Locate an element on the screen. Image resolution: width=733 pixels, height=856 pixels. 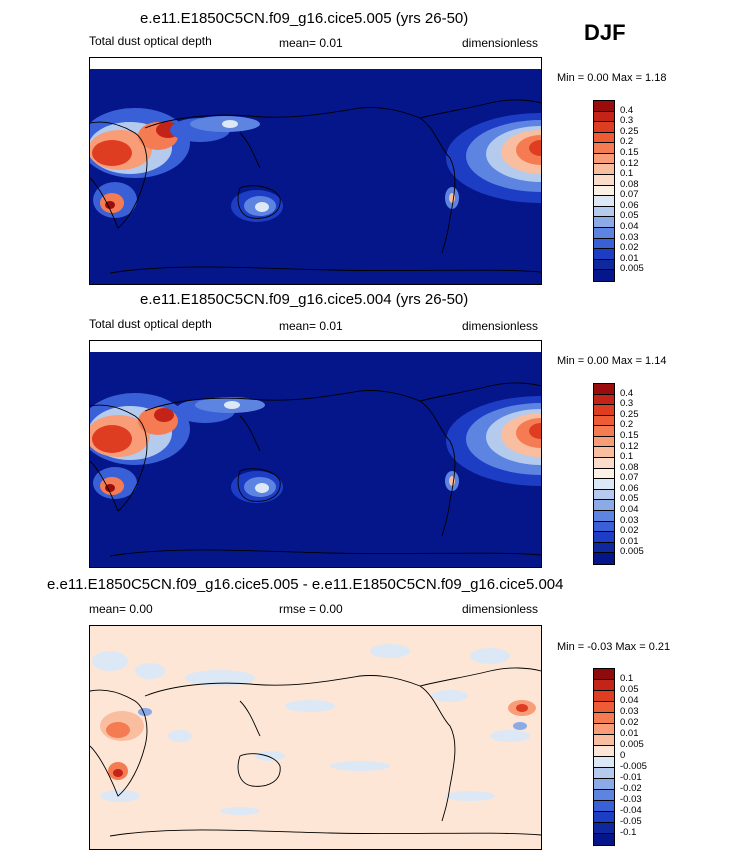
season-label: DJF is located at coordinates (605, 32).